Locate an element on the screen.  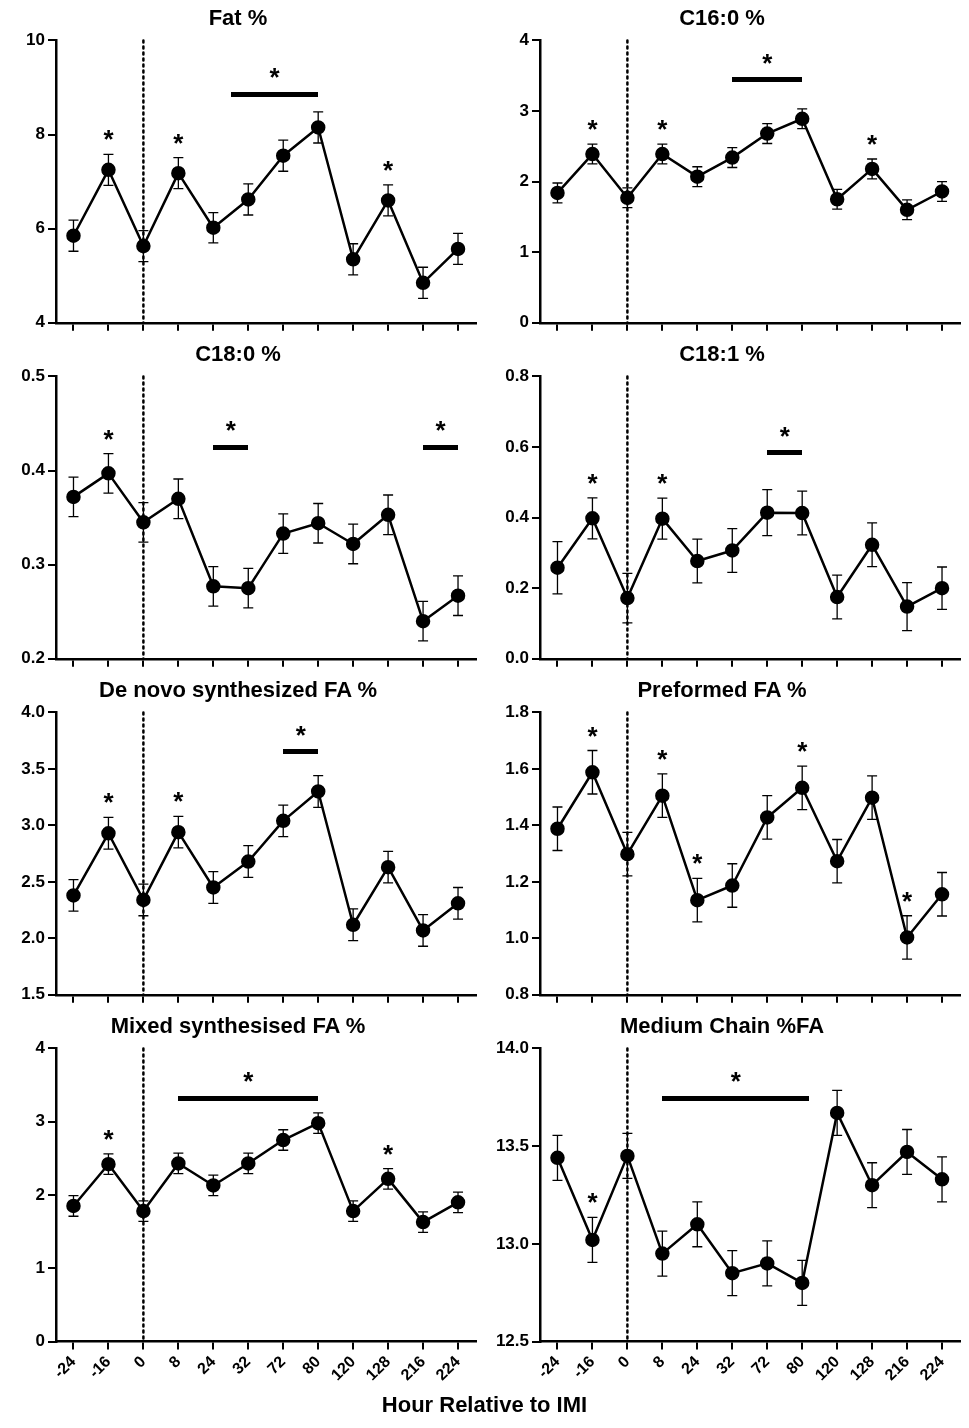
y-tick-label: 0.4 is located at coordinates (517, 517).